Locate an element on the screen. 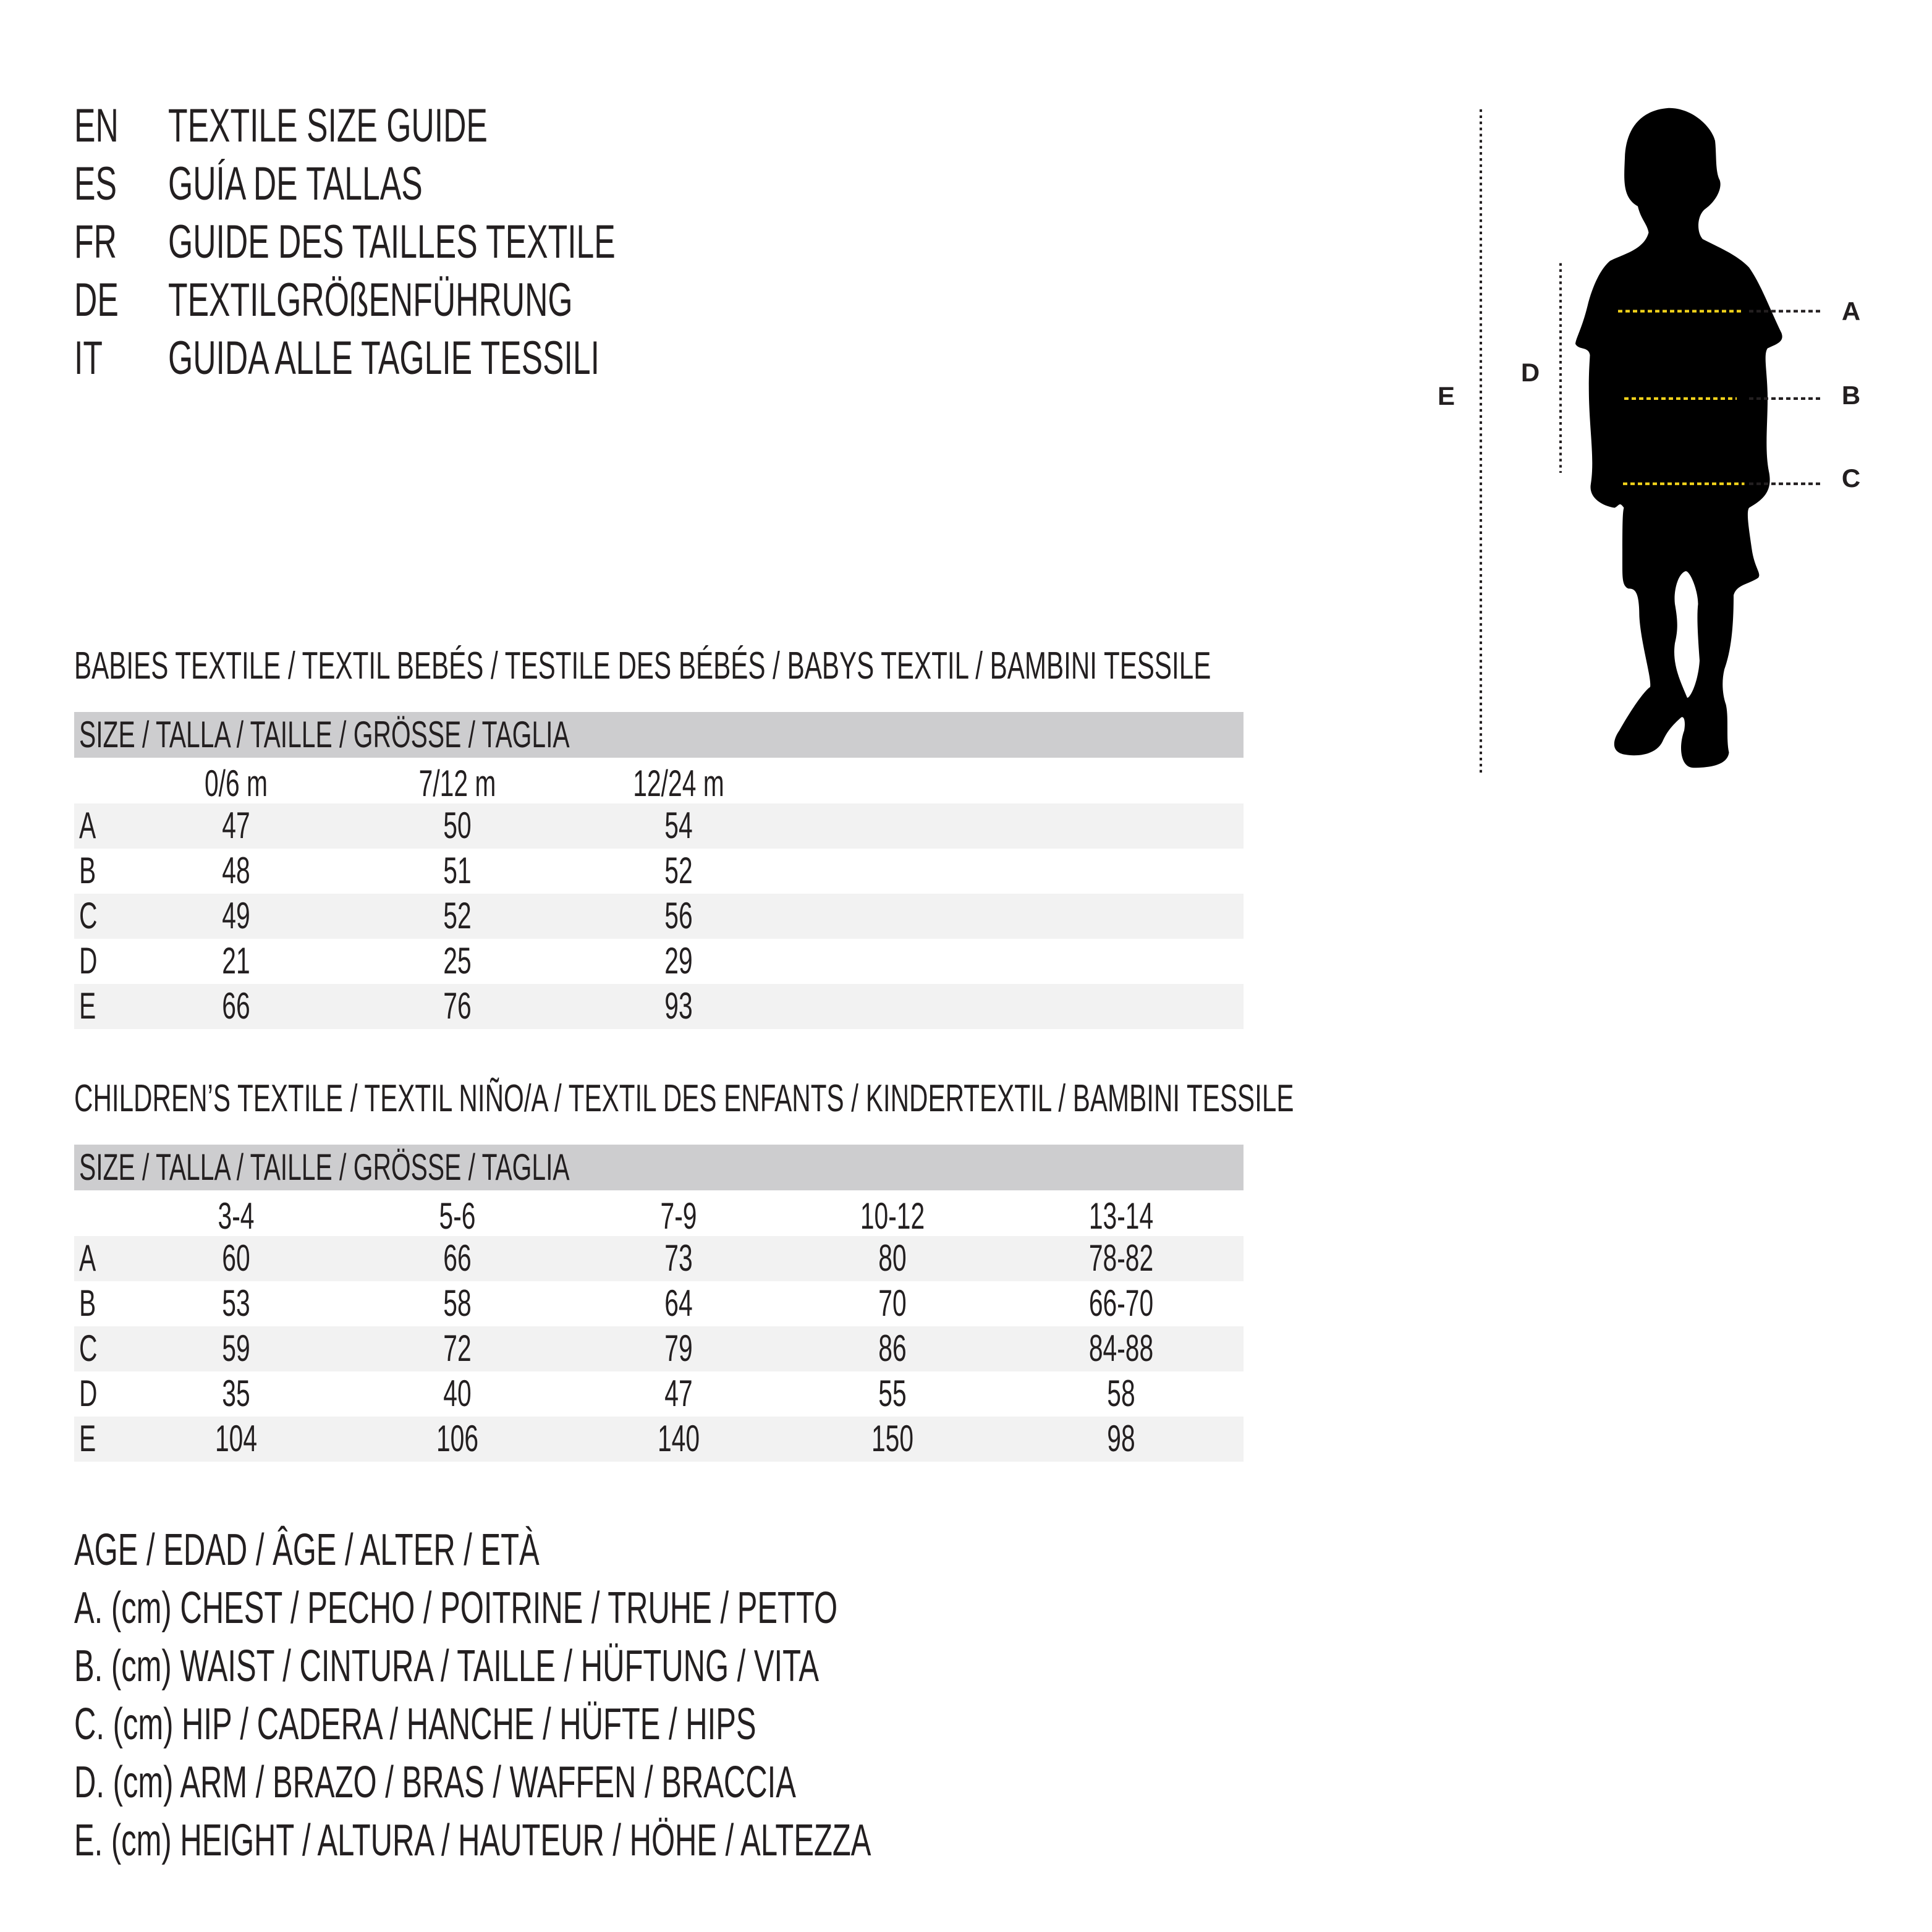 This screenshot has width=1932, height=1932. table-cell: 56 is located at coordinates (678, 915).